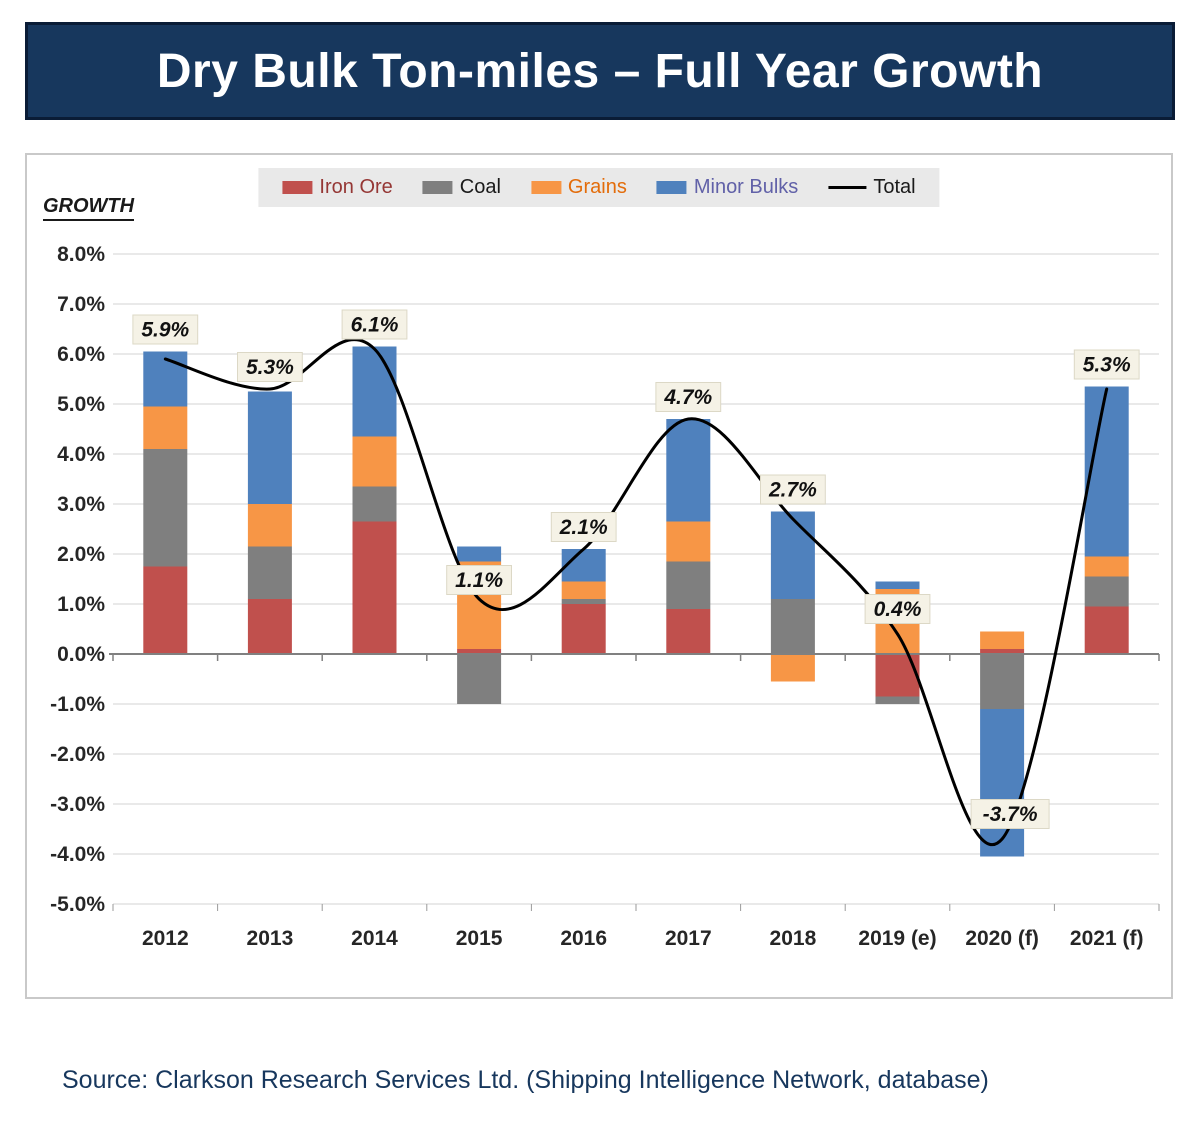 Image resolution: width=1200 pixels, height=1122 pixels. I want to click on legend-item-minor-bulks: Minor Bulks, so click(727, 187).